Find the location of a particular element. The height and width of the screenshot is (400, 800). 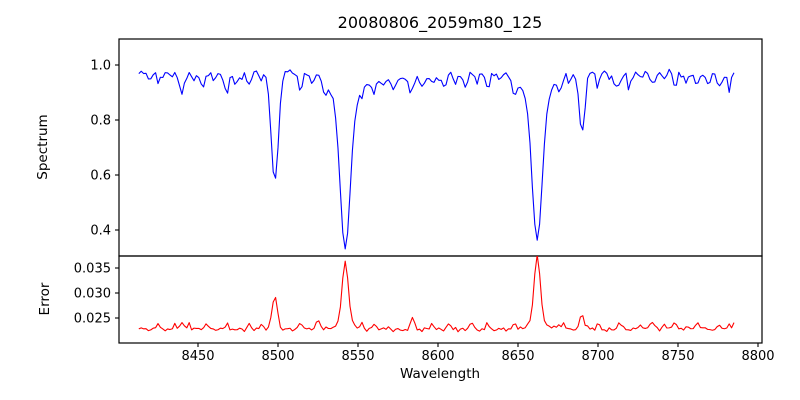

error-y-tick-label: 0.025 is located at coordinates (92, 319).